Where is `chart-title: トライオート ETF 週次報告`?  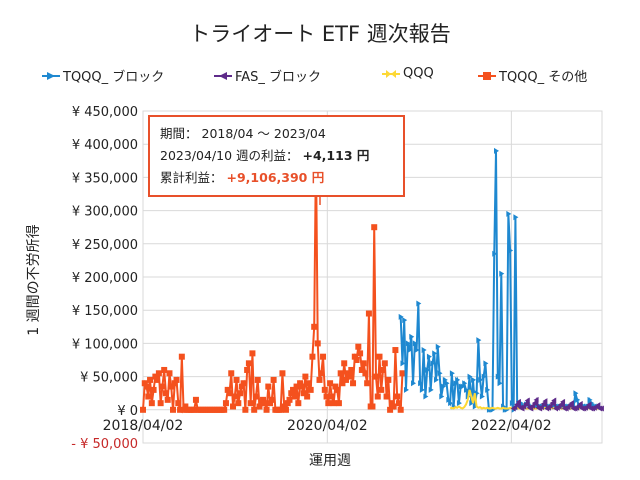 chart-title: トライオート ETF 週次報告 is located at coordinates (320, 34).